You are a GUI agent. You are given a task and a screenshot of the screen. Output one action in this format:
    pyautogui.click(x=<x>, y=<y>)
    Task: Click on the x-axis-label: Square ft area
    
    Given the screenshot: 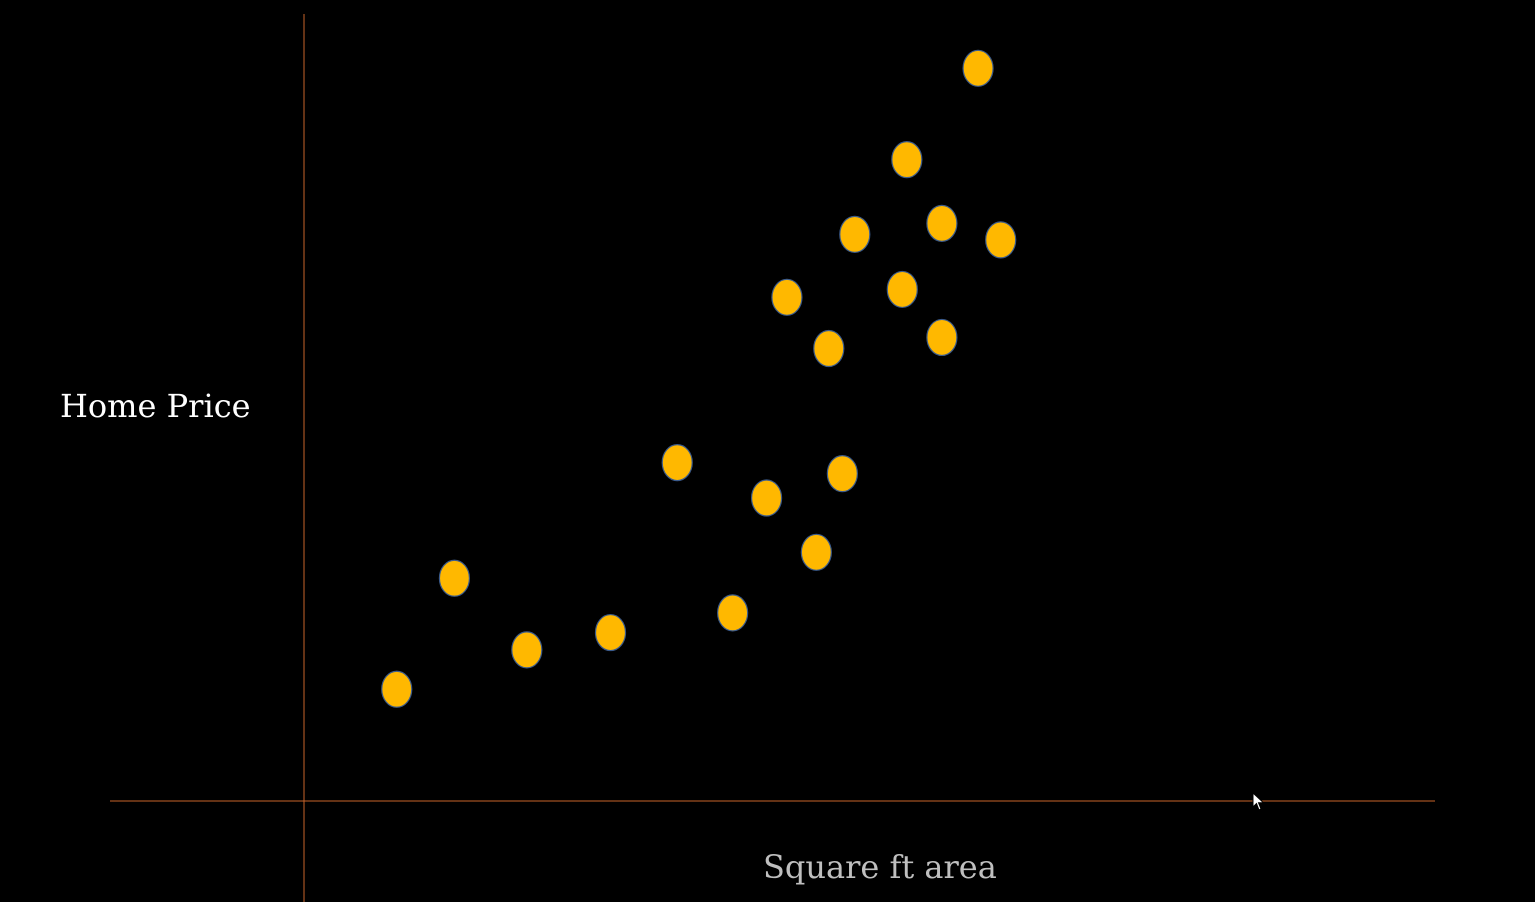 What is the action you would take?
    pyautogui.click(x=880, y=867)
    